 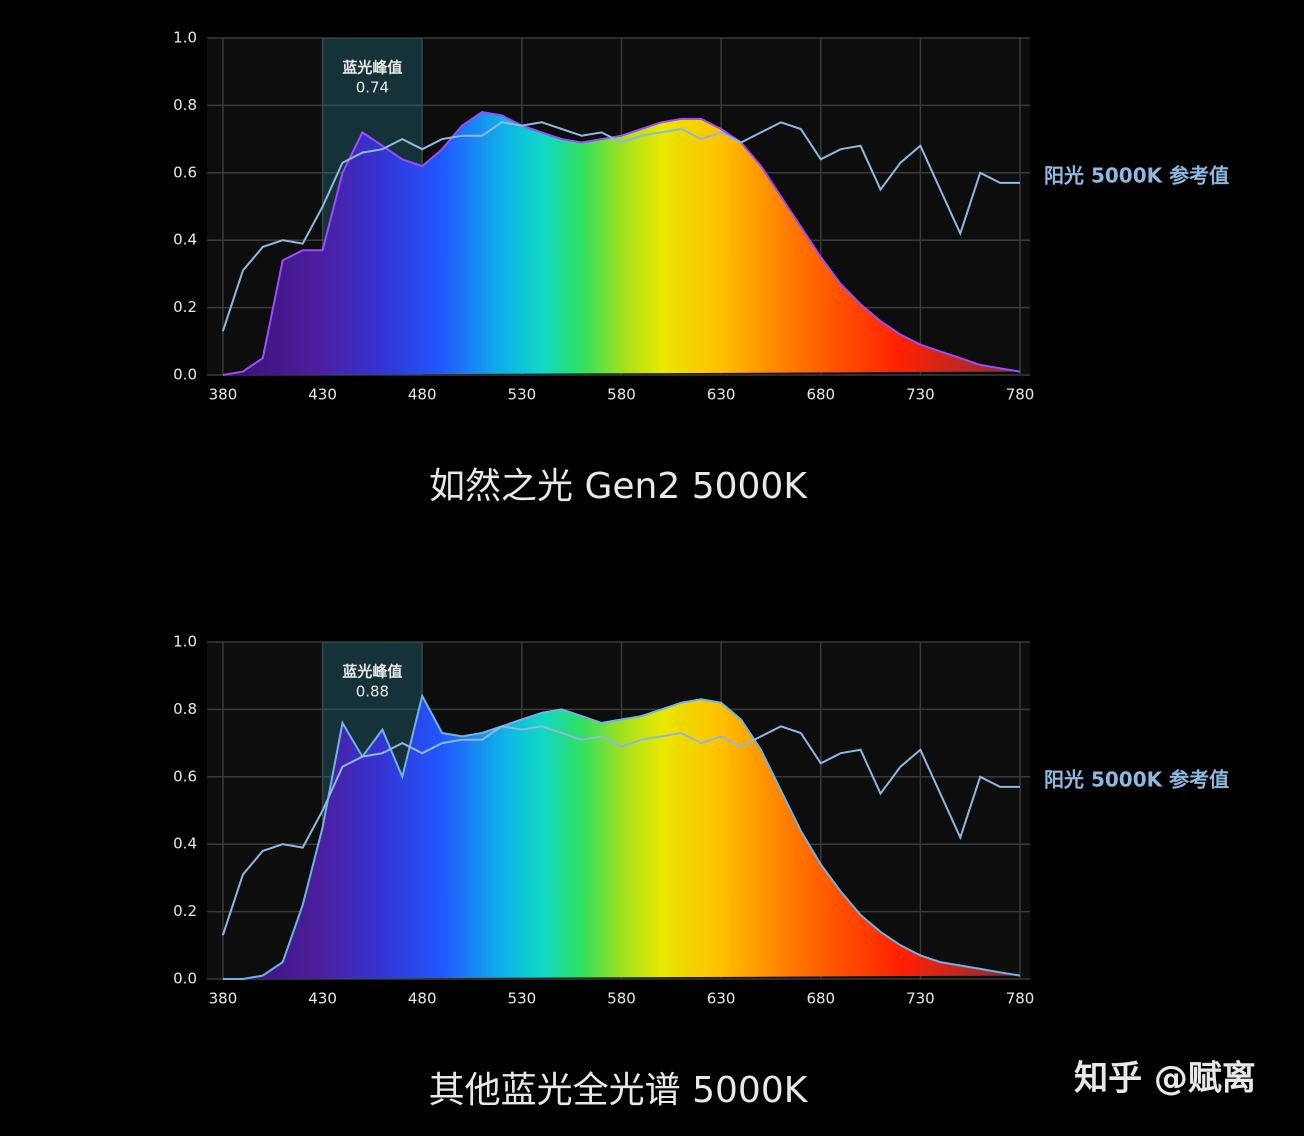 I want to click on band-value: 0.74, so click(x=372, y=88).